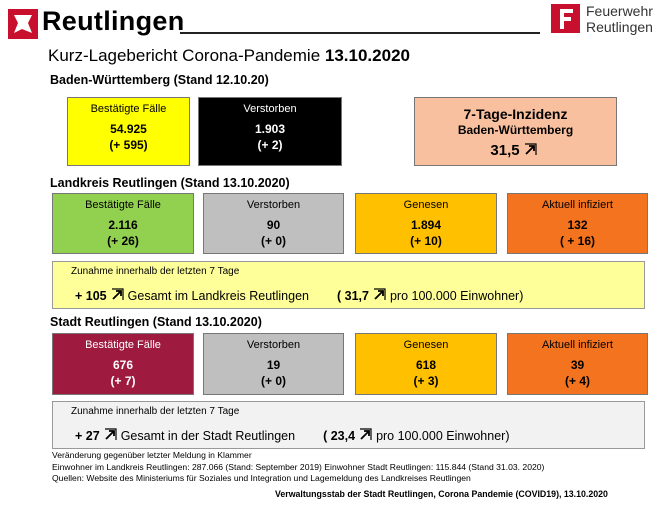  Describe the element at coordinates (619, 27) in the screenshot. I see `fire-org-line: Reutlingen` at that location.